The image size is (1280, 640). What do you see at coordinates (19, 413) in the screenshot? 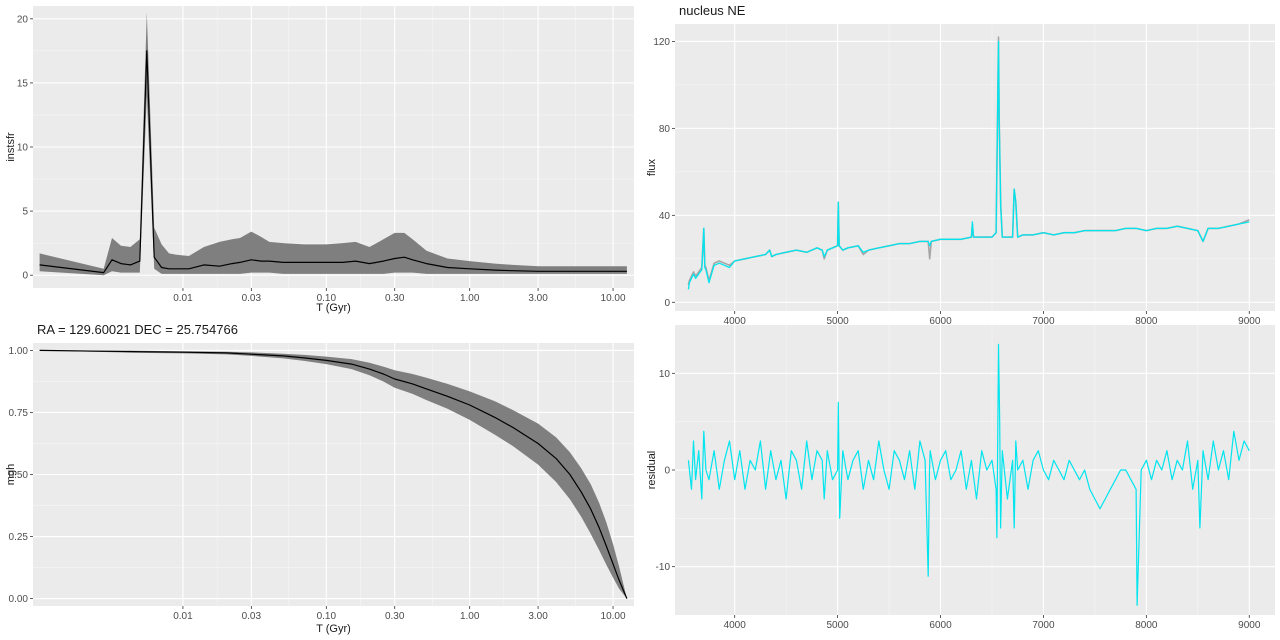
I see `y-tick-label: 0.75` at bounding box center [19, 413].